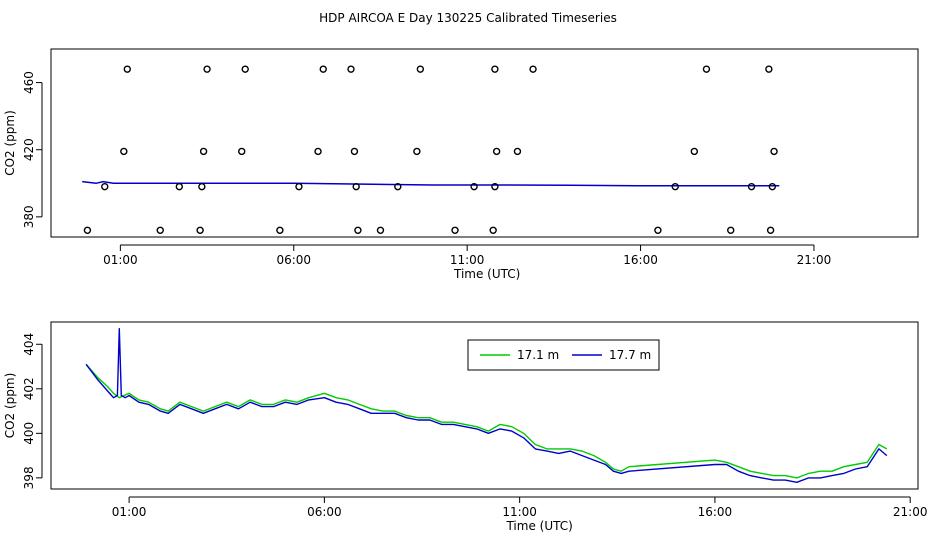 The width and height of the screenshot is (936, 540). What do you see at coordinates (29, 433) in the screenshot?
I see `y-tick-label: 400` at bounding box center [29, 433].